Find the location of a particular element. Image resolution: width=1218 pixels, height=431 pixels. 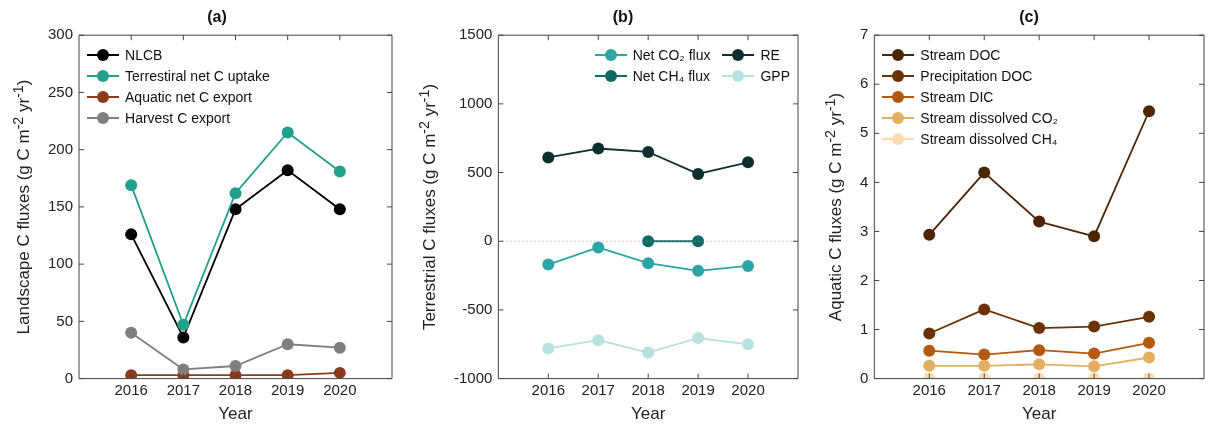

legend-label: Stream DOC is located at coordinates (960, 54).